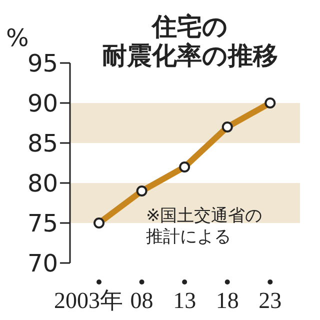  What do you see at coordinates (42, 64) in the screenshot?
I see `y-tick-label: 95` at bounding box center [42, 64].